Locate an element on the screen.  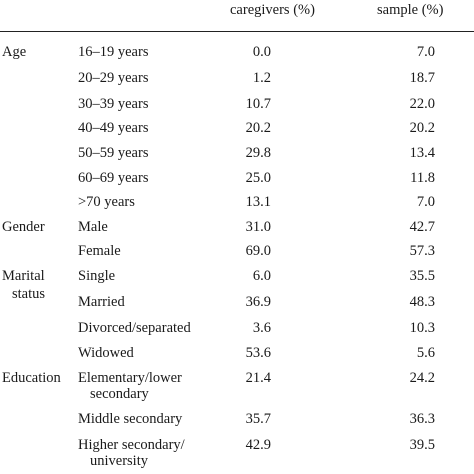
column-header-sample: sample (%) is located at coordinates (410, 10).